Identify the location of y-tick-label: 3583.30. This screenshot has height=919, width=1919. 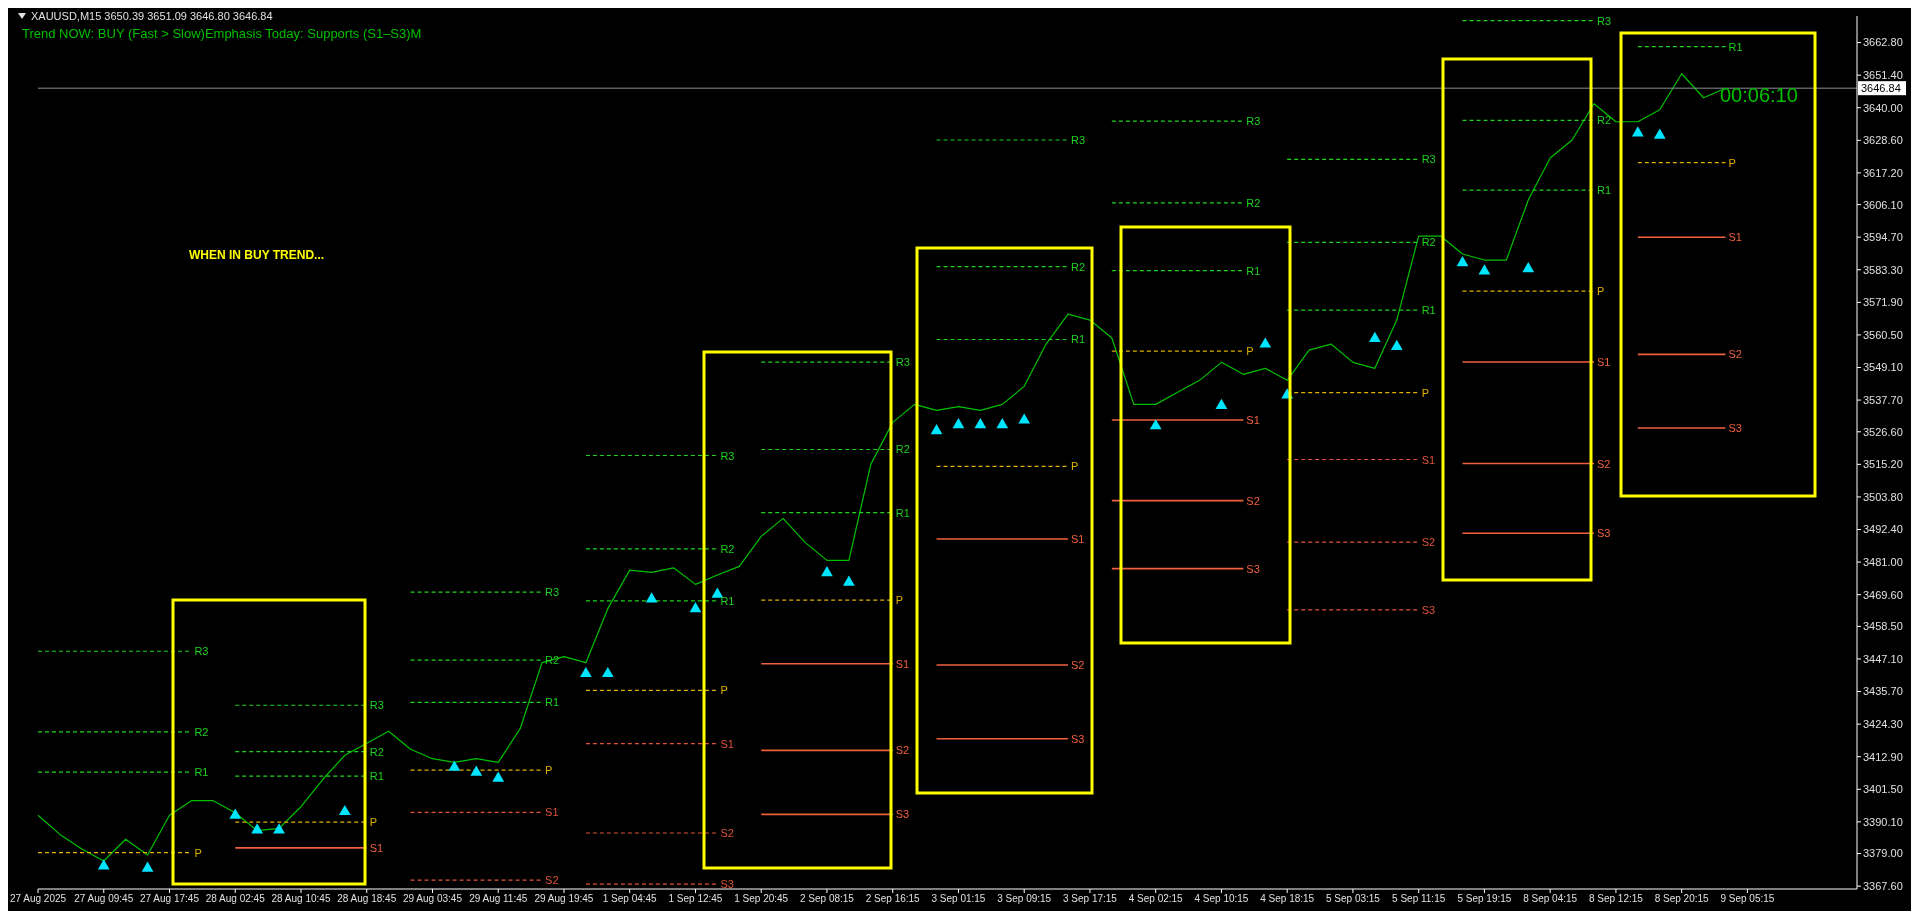
(1883, 269).